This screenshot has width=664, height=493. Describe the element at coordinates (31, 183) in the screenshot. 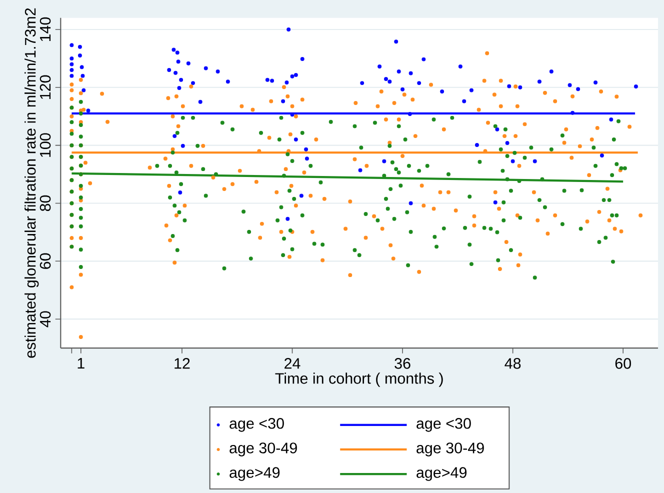

I see `y-axis-title: estimated glomerular filtration rate in ml/min/1.73m2` at that location.